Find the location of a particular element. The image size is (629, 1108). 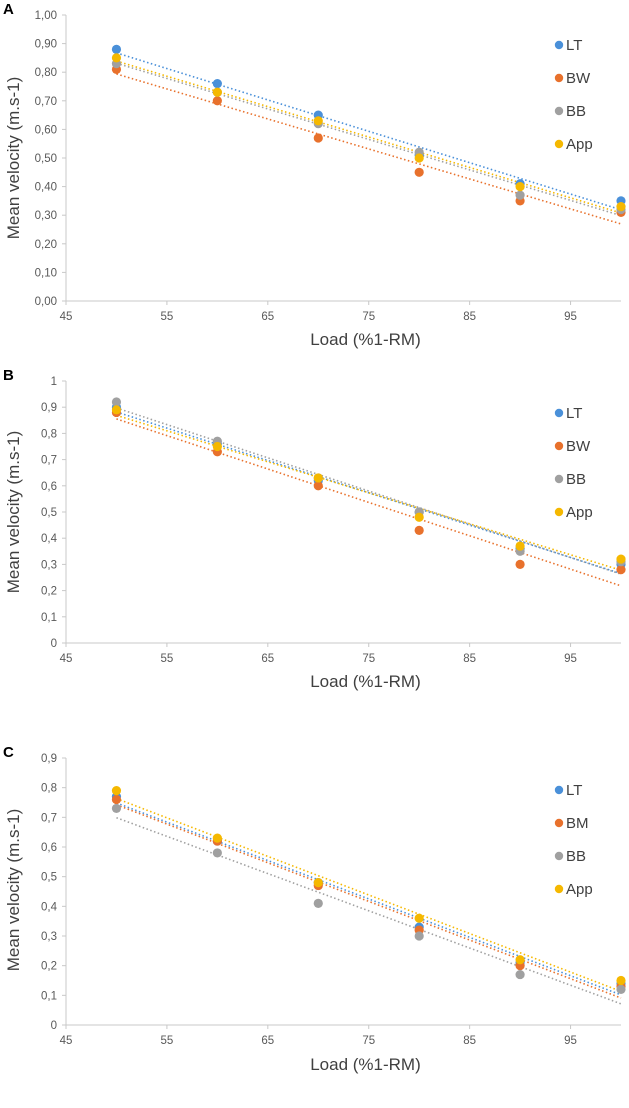

y-tick-label: 0,50 is located at coordinates (46, 159).